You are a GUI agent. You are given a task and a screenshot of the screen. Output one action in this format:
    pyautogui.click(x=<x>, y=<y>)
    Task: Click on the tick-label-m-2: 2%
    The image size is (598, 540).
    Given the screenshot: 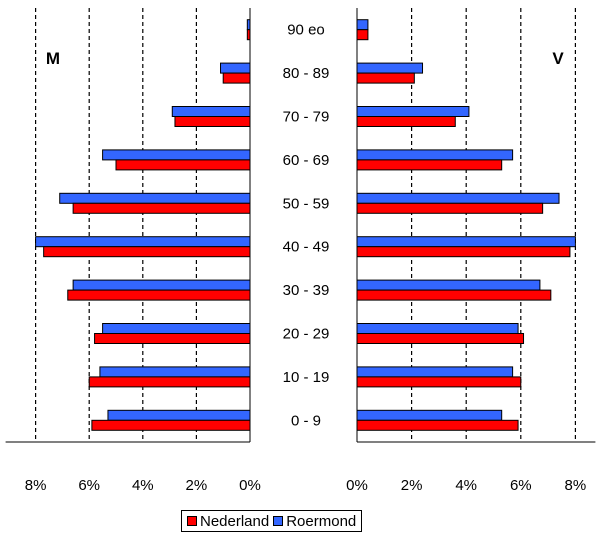 What is the action you would take?
    pyautogui.click(x=197, y=485)
    